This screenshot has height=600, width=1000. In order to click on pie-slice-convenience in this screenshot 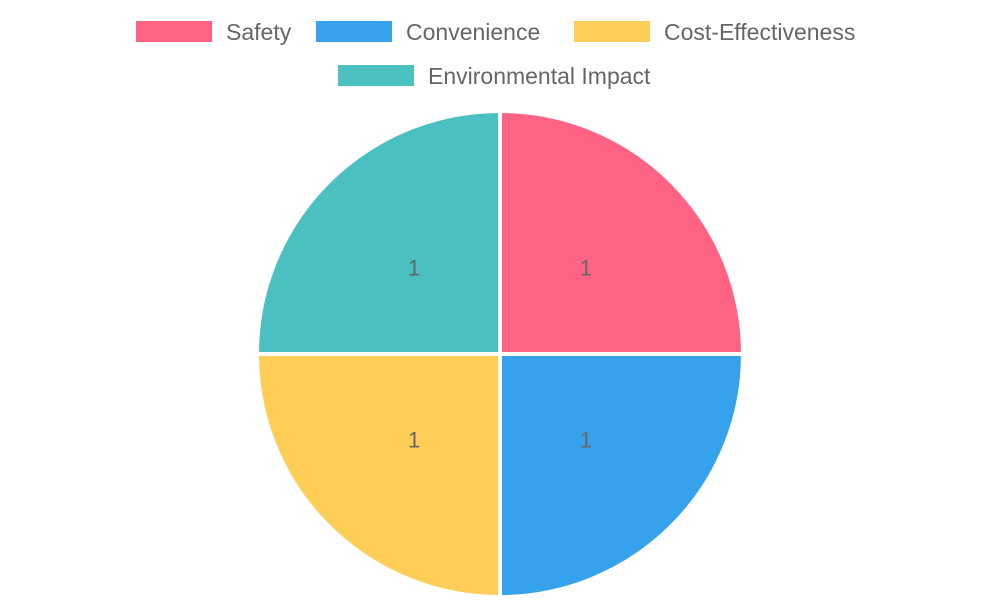, I will do `click(621, 475)`.